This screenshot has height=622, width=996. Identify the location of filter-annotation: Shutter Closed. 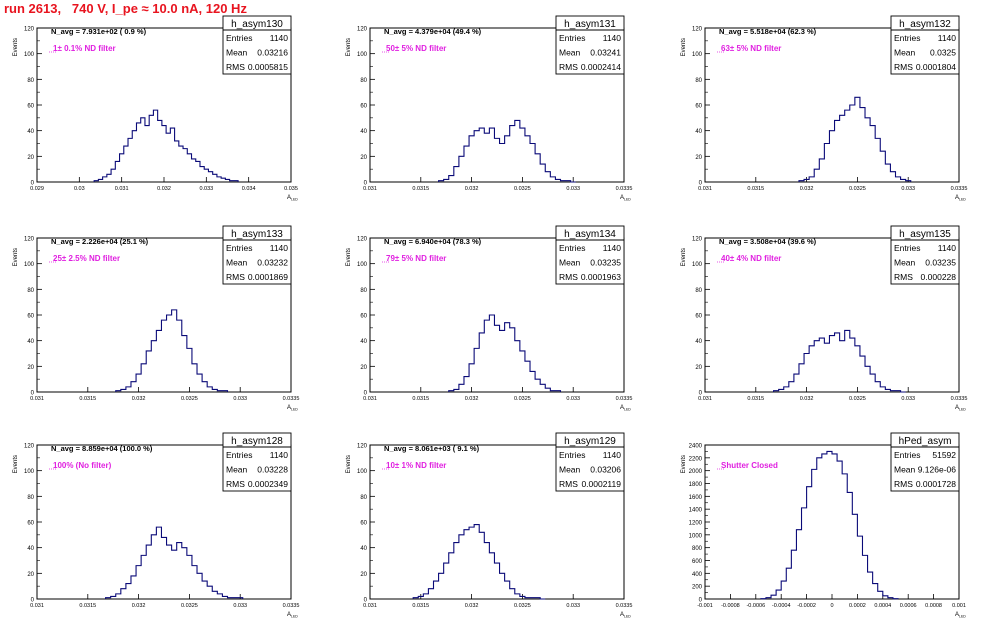
(749, 465).